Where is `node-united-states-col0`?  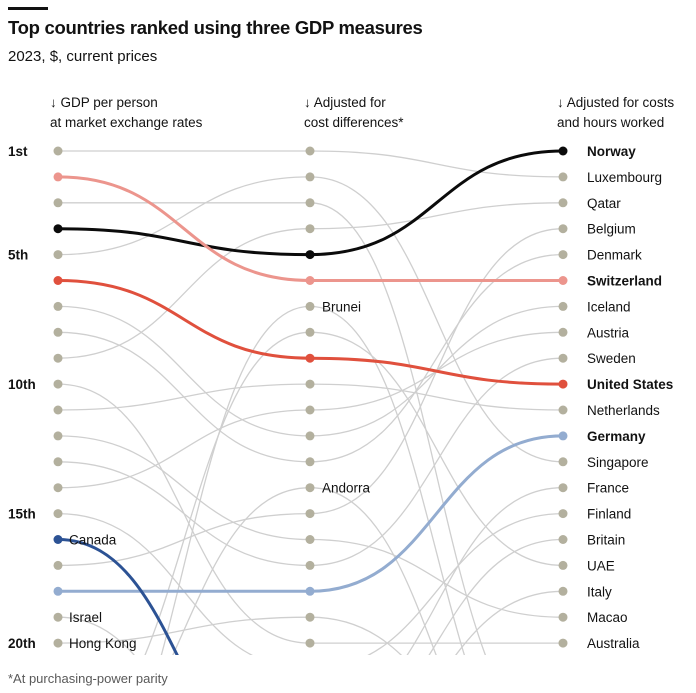
node-united-states-col0 is located at coordinates (58, 280).